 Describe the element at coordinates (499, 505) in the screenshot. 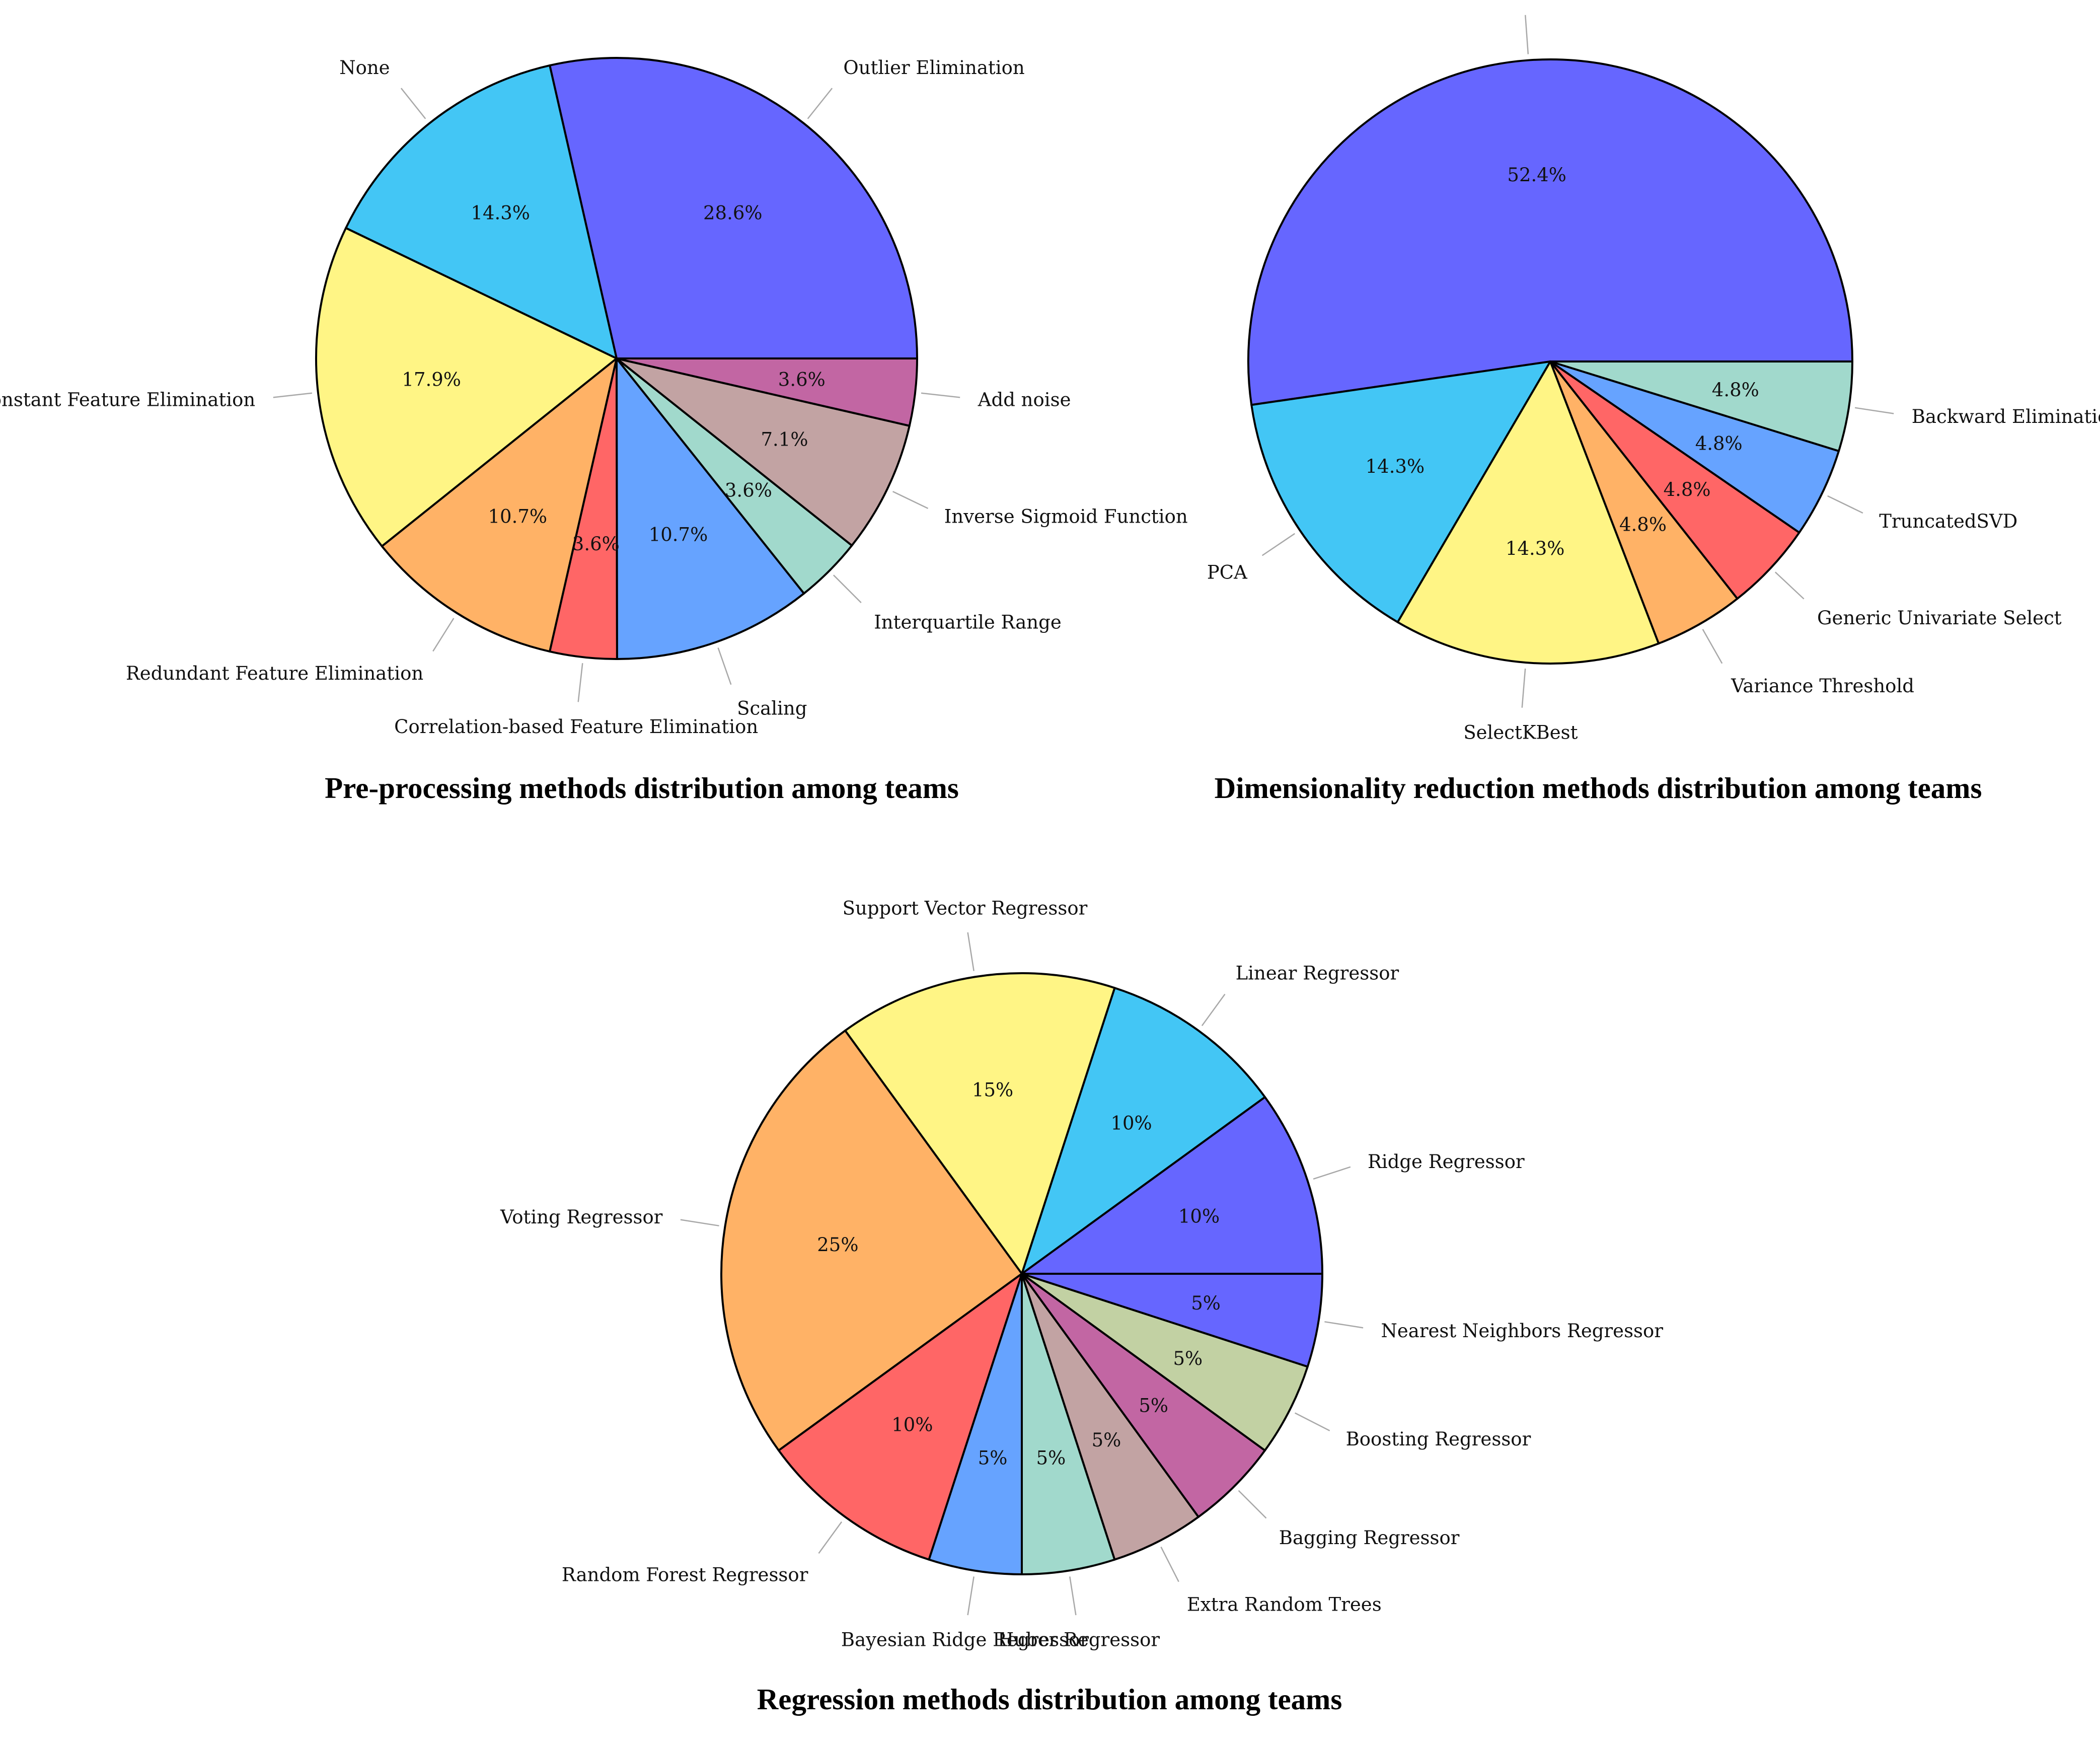

I see `pre-slice-redundant-feature-elimination` at that location.